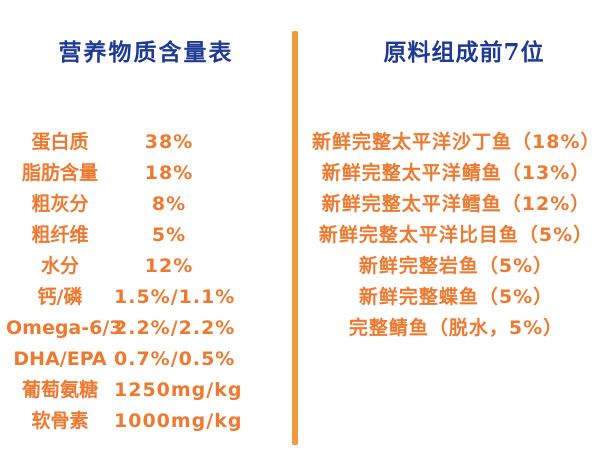  What do you see at coordinates (169, 173) in the screenshot?
I see `nutrient-value: 18%` at bounding box center [169, 173].